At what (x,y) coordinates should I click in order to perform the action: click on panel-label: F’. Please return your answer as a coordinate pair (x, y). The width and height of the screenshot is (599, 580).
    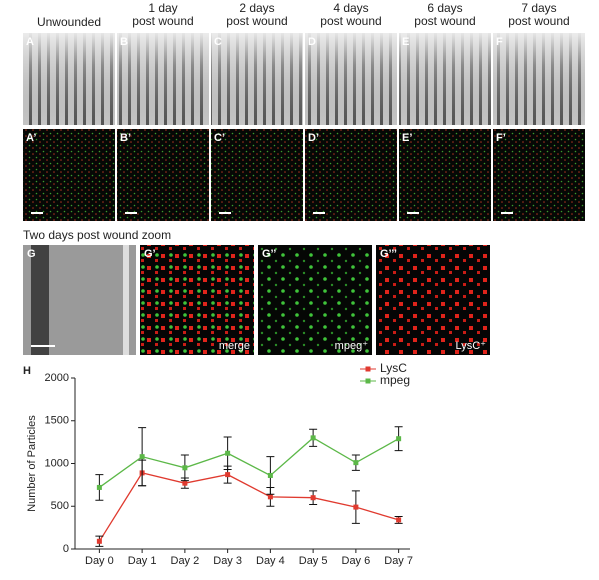
    Looking at the image, I should click on (501, 138).